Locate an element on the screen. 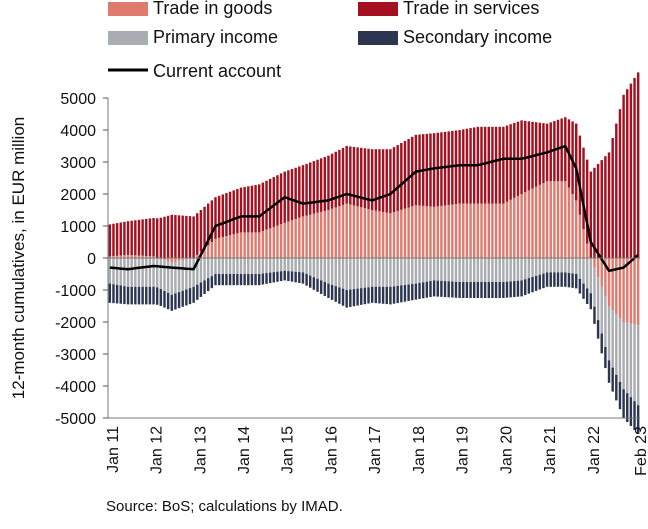  legend-label: Trade in services is located at coordinates (471, 9).